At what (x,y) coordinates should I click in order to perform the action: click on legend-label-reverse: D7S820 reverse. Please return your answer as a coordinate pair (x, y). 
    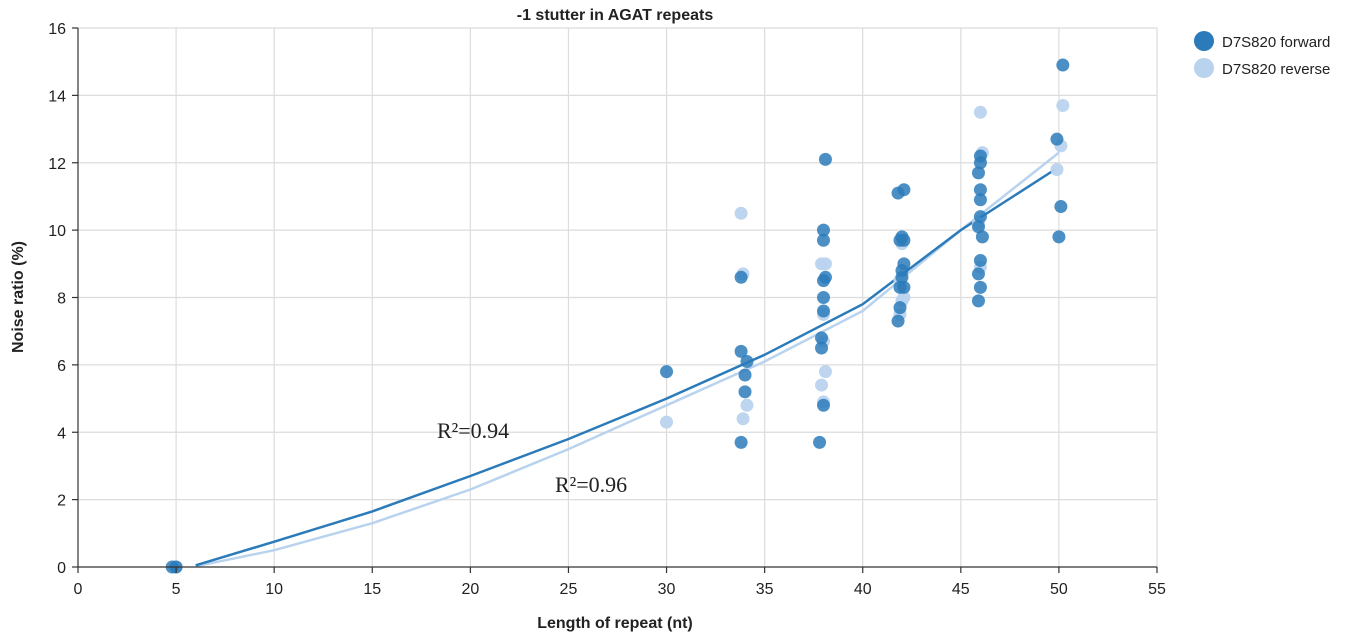
    Looking at the image, I should click on (1276, 69).